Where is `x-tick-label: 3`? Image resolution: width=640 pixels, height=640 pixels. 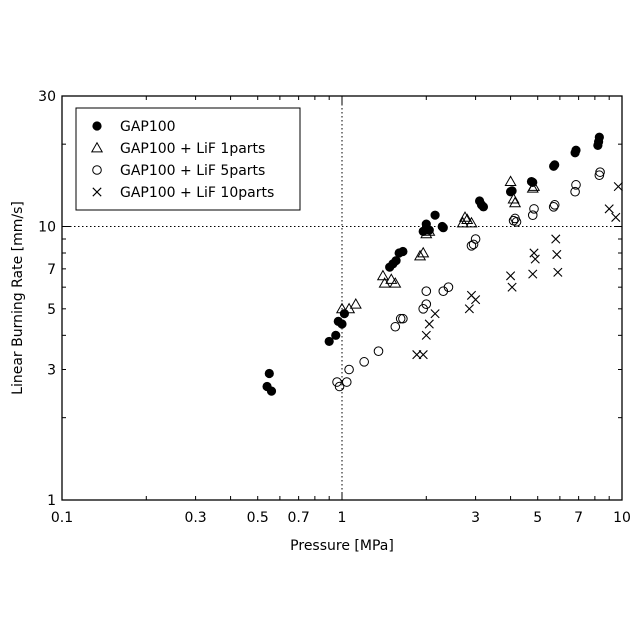
x-tick-label: 3 is located at coordinates (475, 518).